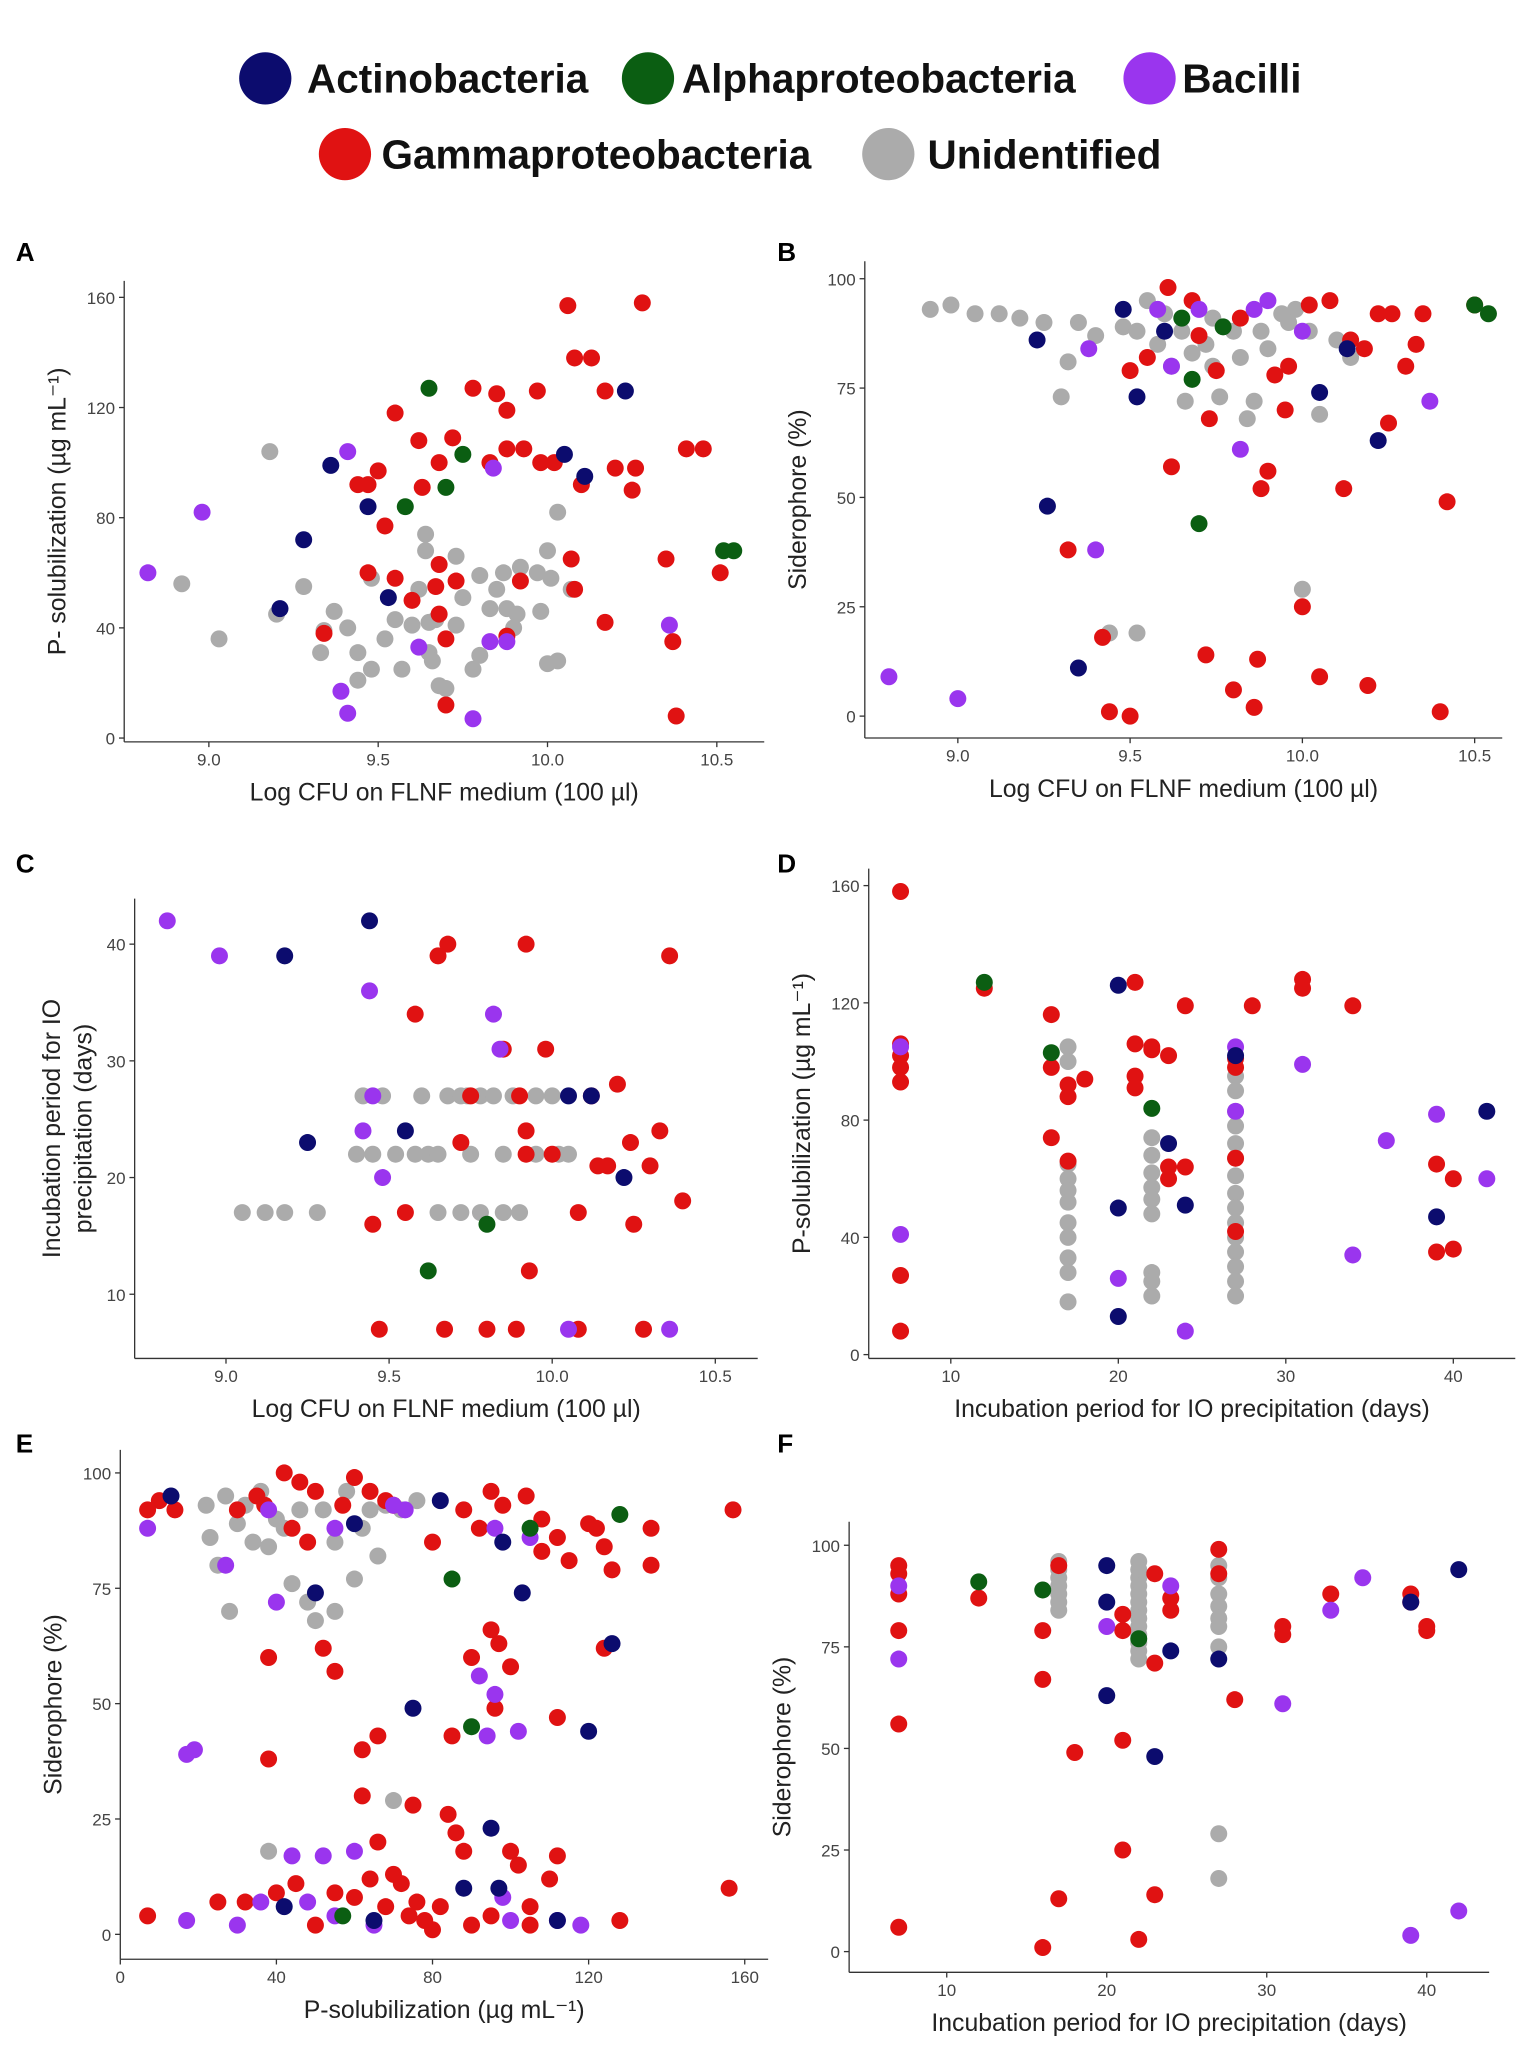  Describe the element at coordinates (845, 886) in the screenshot. I see `y-tick-label: 160` at that location.